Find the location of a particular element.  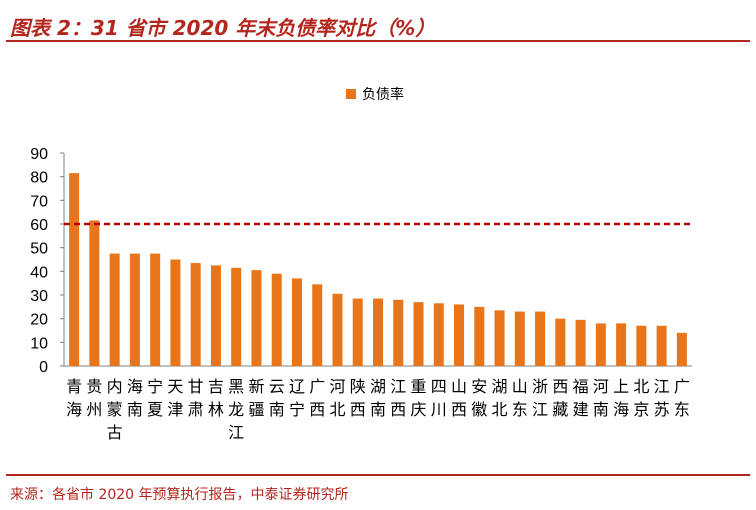

x-tick-label: 河南 is located at coordinates (601, 398).